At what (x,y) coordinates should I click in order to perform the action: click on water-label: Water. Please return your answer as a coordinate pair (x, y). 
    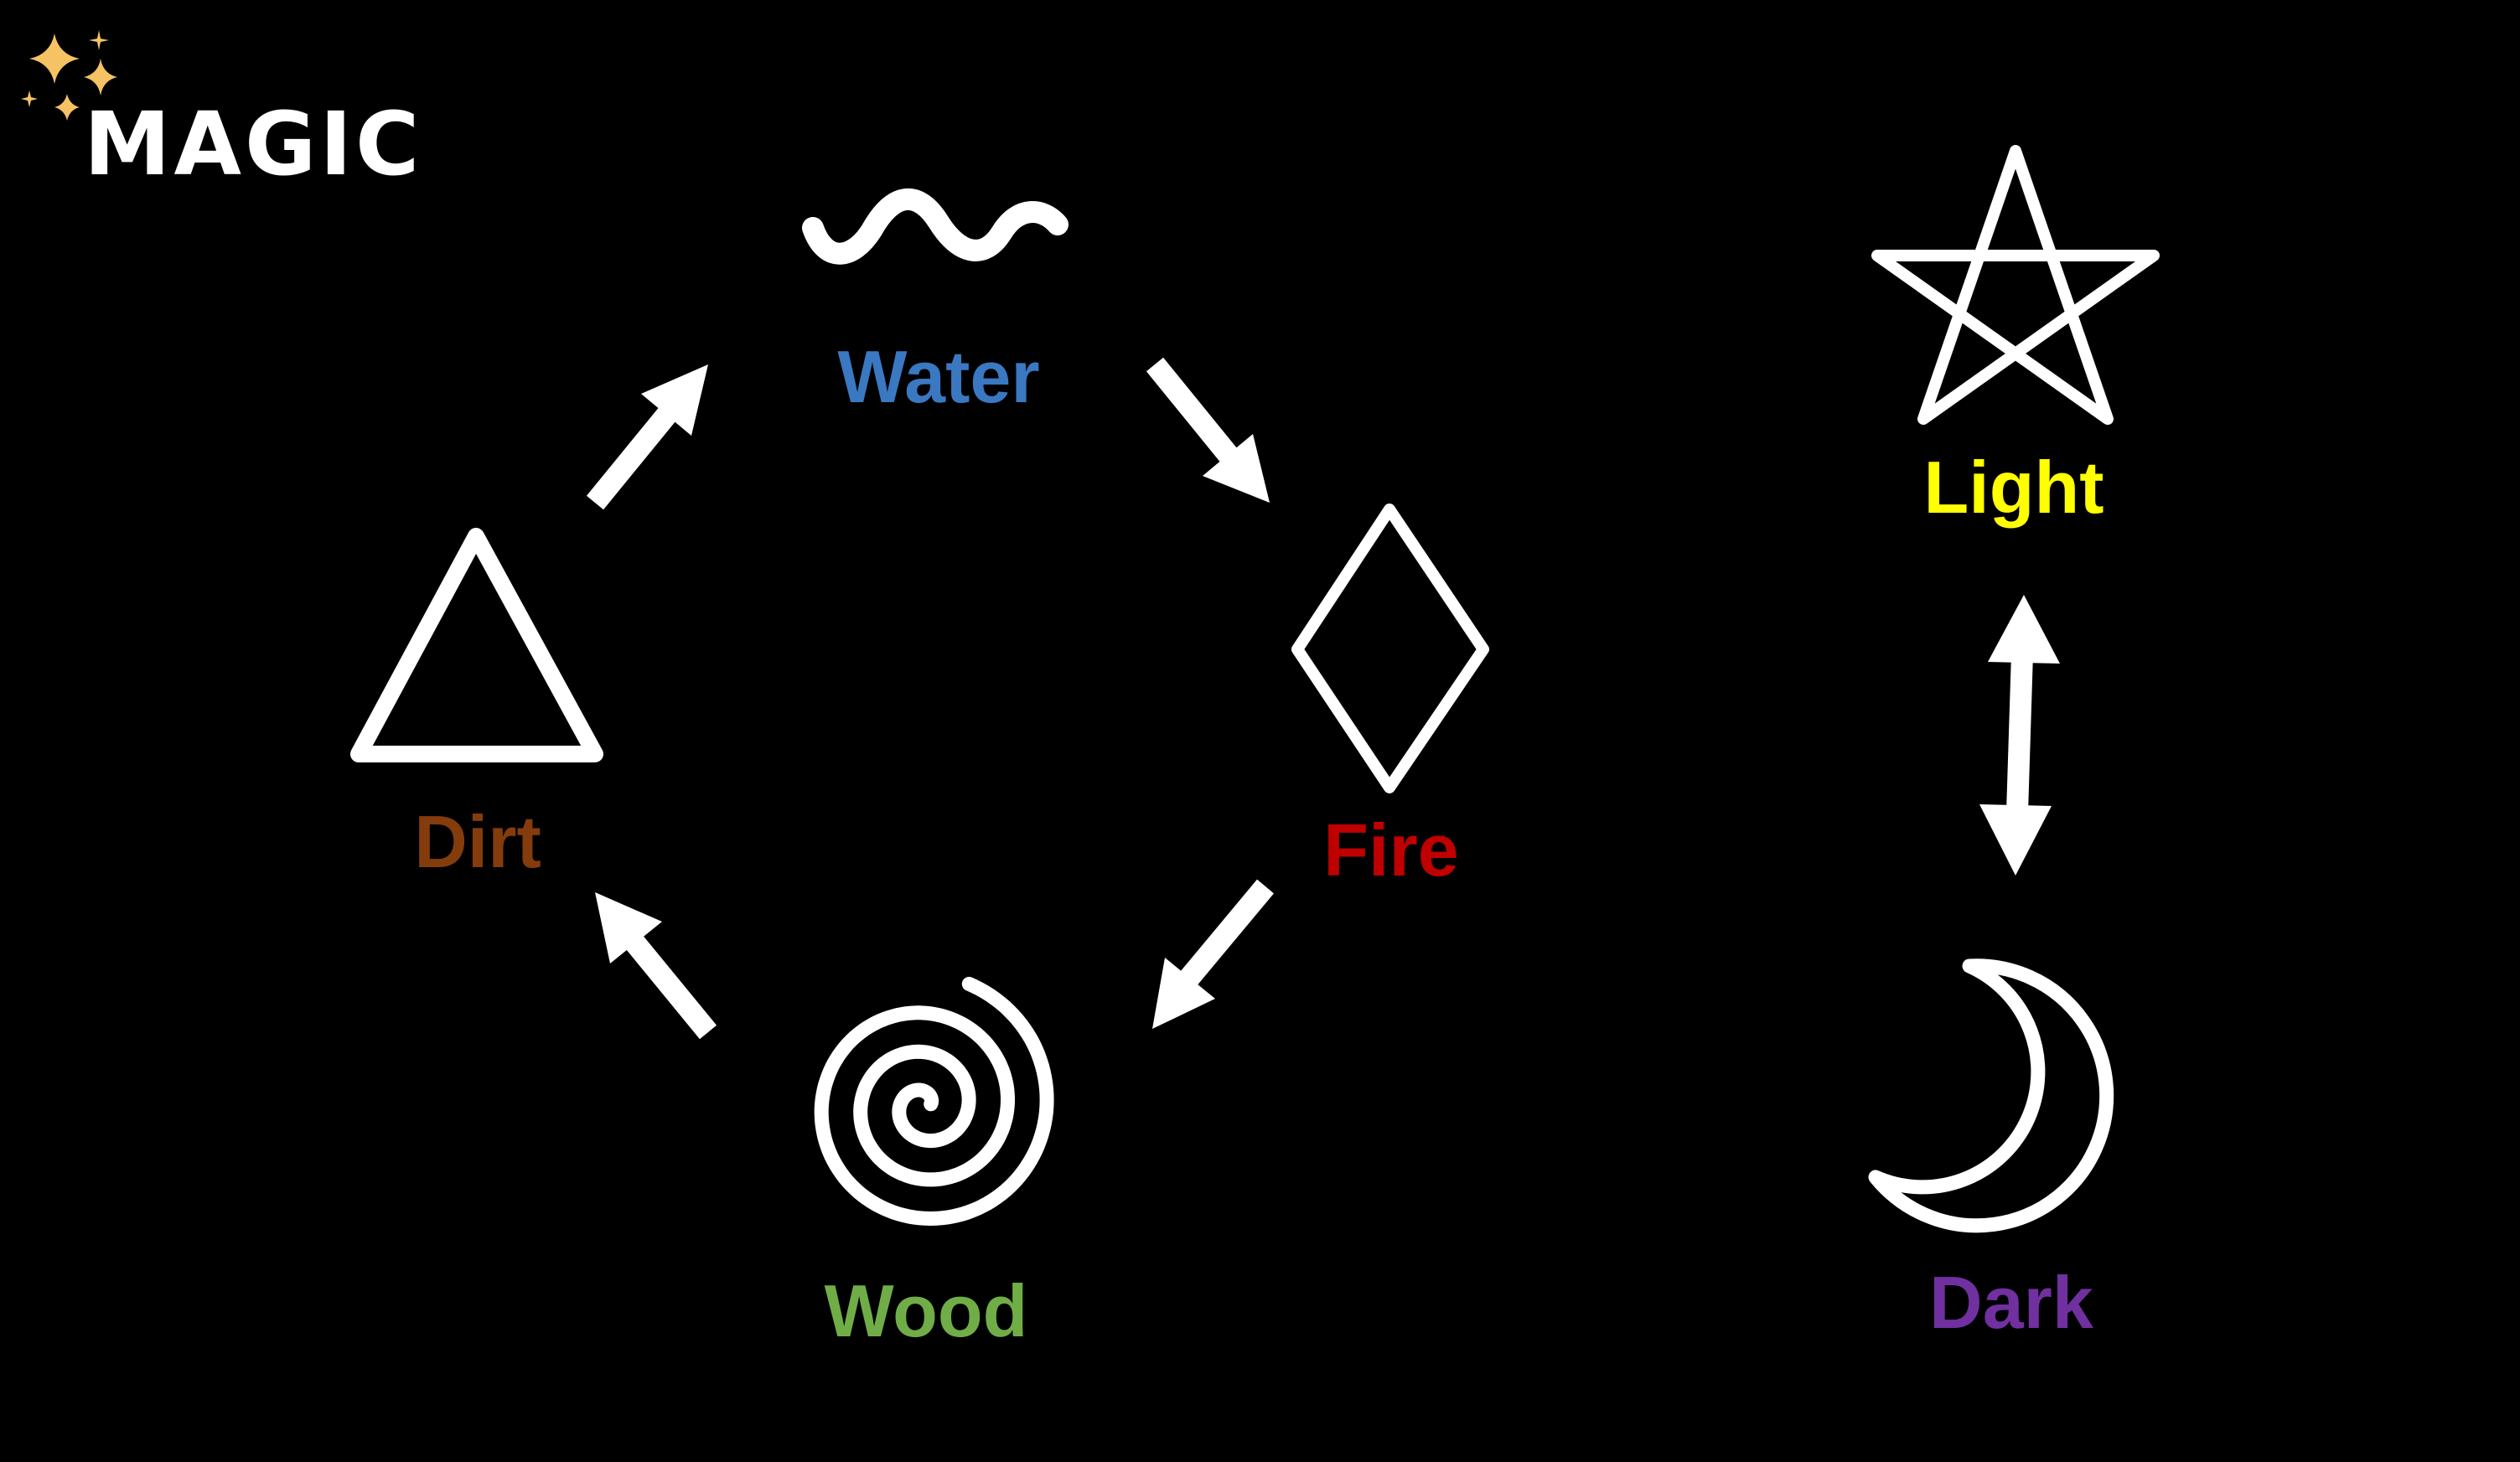
    Looking at the image, I should click on (938, 376).